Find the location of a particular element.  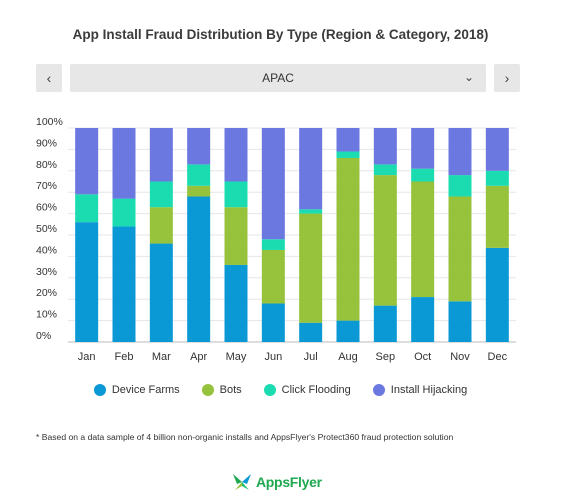

legend-item: Device Farms is located at coordinates (136, 390).